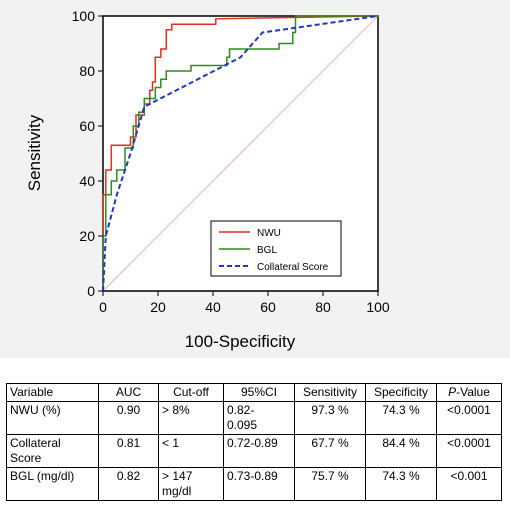 Image resolution: width=510 pixels, height=517 pixels. I want to click on y-tick-label: 100, so click(84, 16).